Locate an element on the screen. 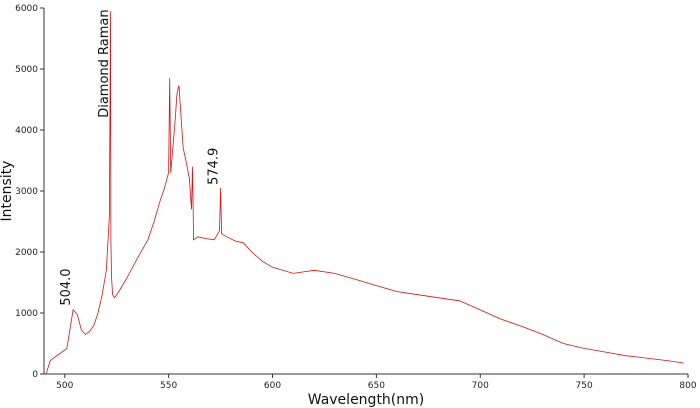 The image size is (700, 408). y-tick-label: 6000 is located at coordinates (26, 9).